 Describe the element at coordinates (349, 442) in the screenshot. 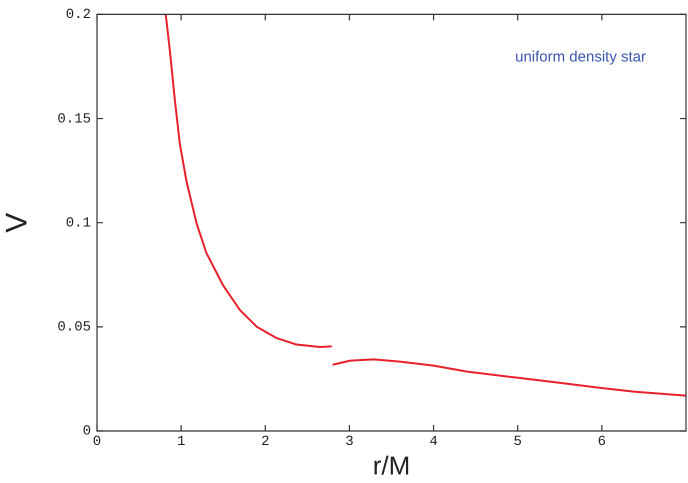

I see `x-tick-label: 3` at that location.